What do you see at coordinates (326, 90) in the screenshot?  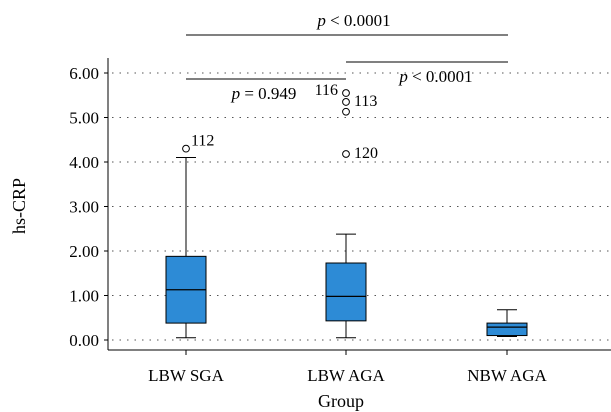 I see `outlier-label: 116` at bounding box center [326, 90].